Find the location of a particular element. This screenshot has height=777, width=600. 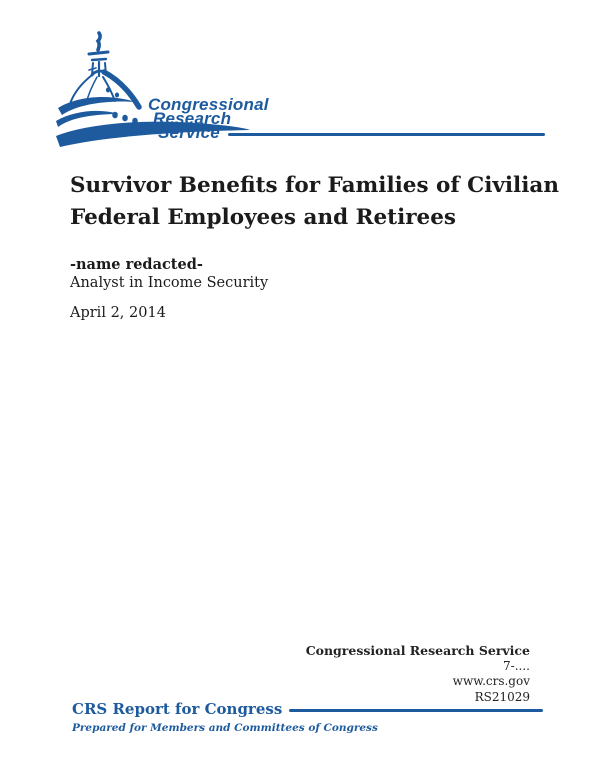

publication-org: Congressional Research Service is located at coordinates (417, 650).